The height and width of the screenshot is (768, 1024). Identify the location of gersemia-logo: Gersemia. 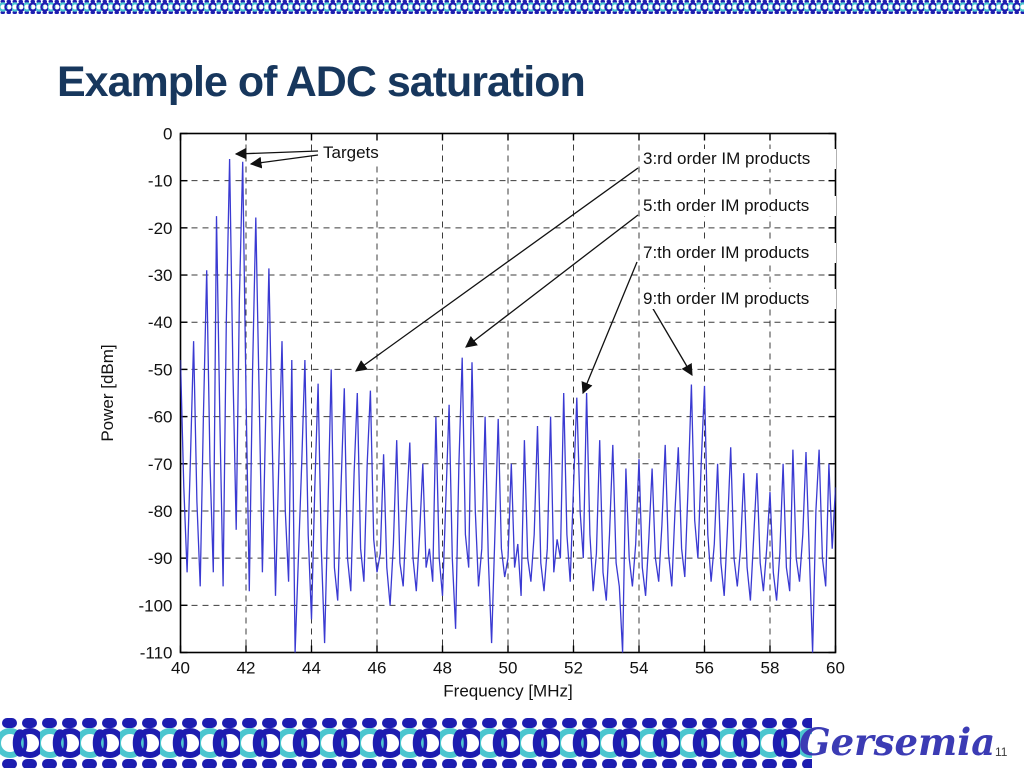
(897, 742).